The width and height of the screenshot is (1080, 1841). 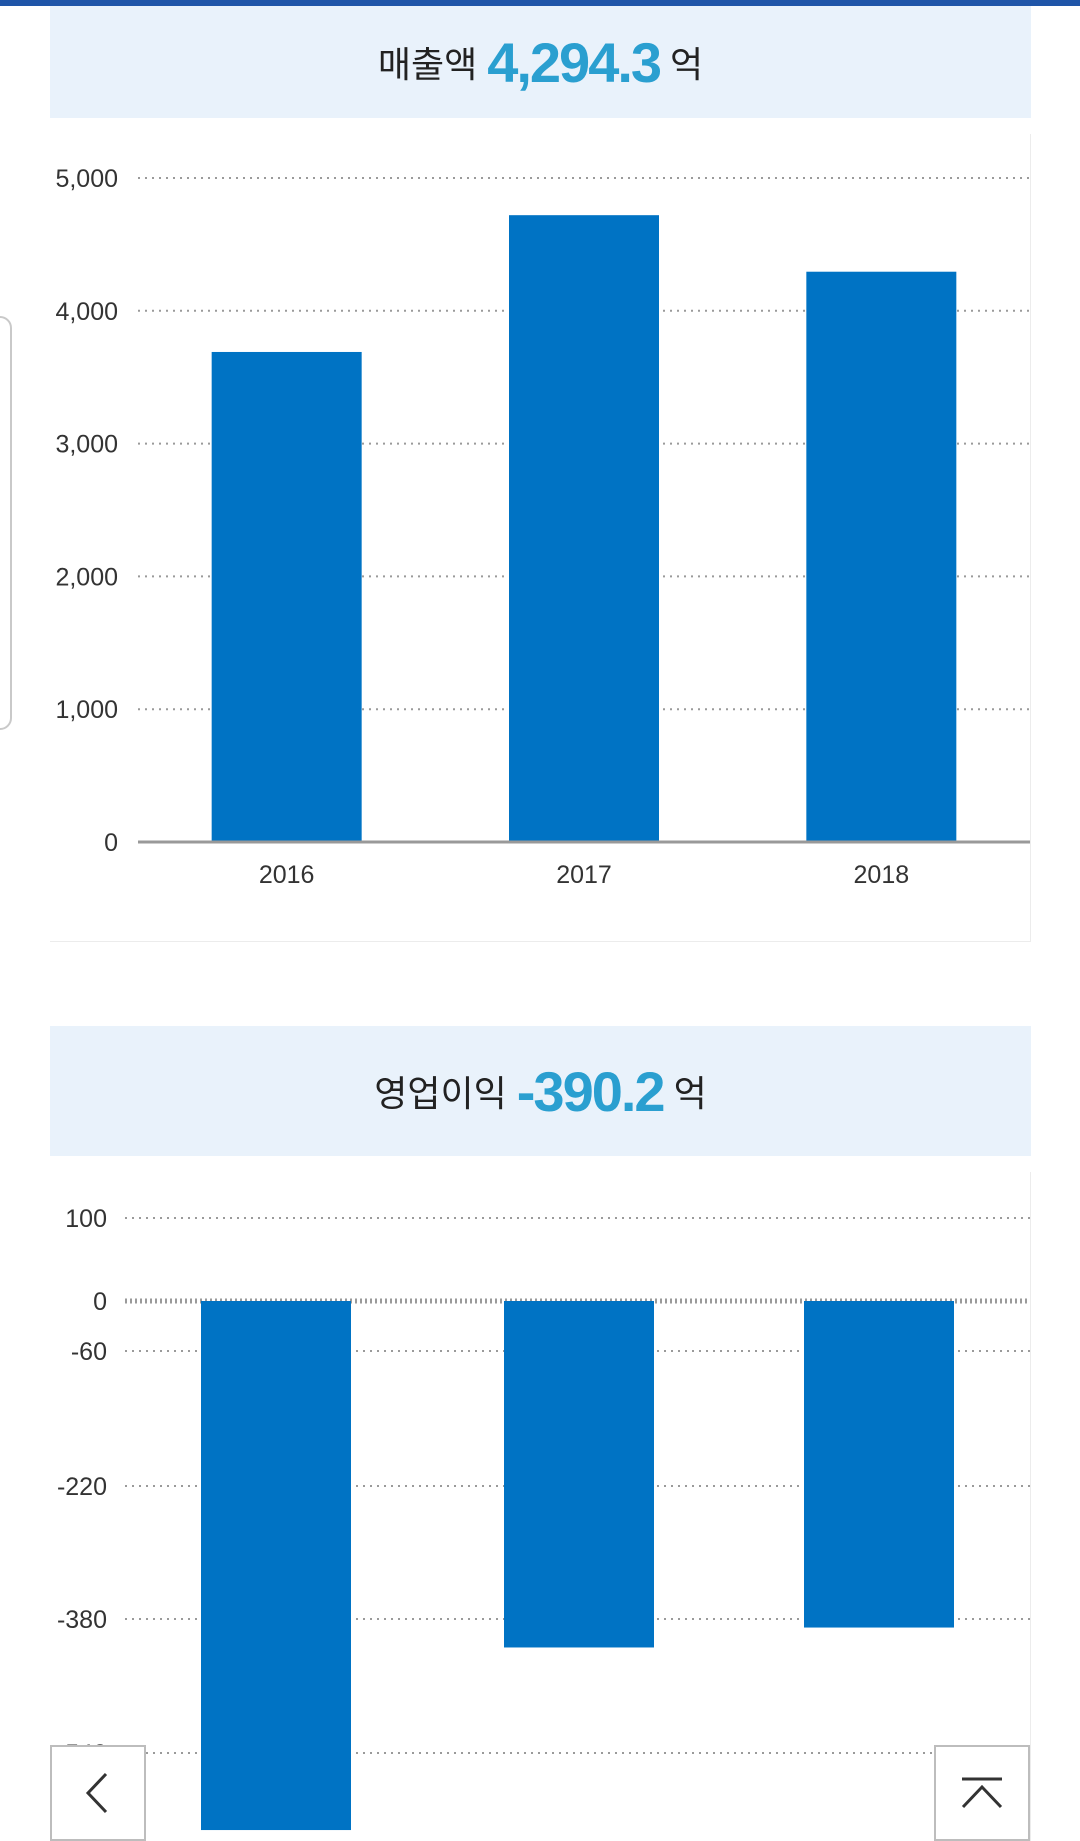 What do you see at coordinates (574, 62) in the screenshot?
I see `revenue-value: 4,294.3` at bounding box center [574, 62].